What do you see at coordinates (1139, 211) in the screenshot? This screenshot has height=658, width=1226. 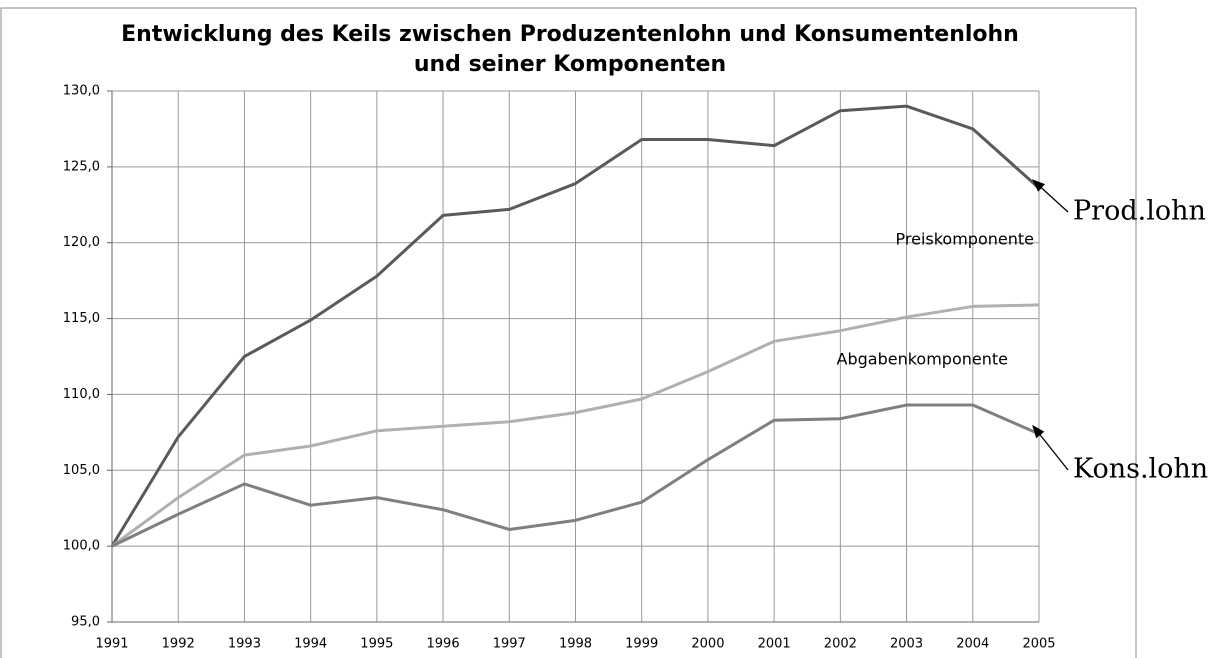 I see `series-label: Prod.lohn` at bounding box center [1139, 211].